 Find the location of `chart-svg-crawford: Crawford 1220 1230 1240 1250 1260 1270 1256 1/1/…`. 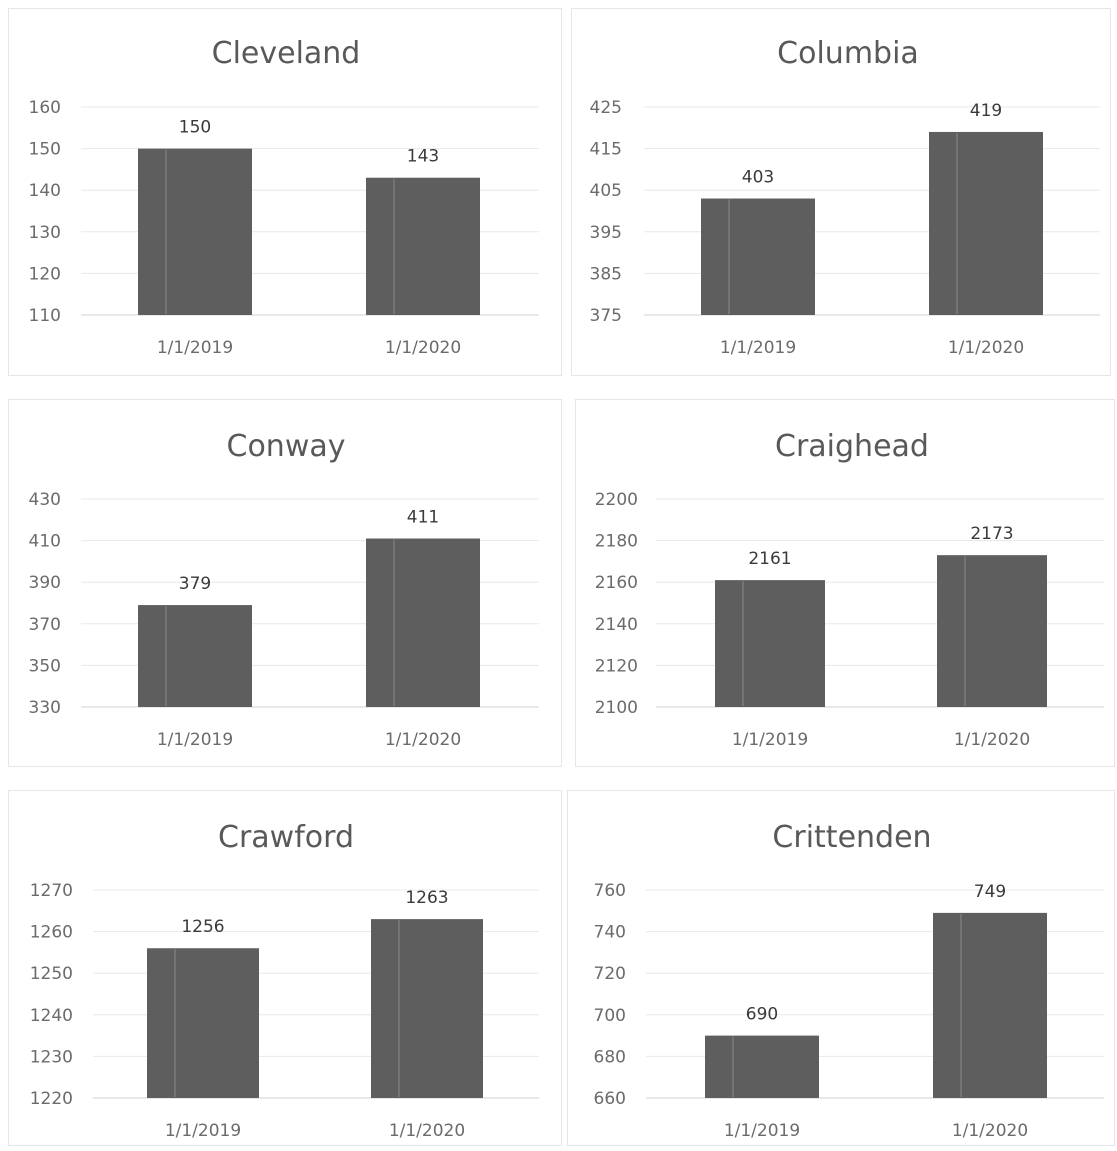

chart-svg-crawford: Crawford 1220 1230 1240 1250 1260 1270 1256 1/1/… is located at coordinates (284, 980).